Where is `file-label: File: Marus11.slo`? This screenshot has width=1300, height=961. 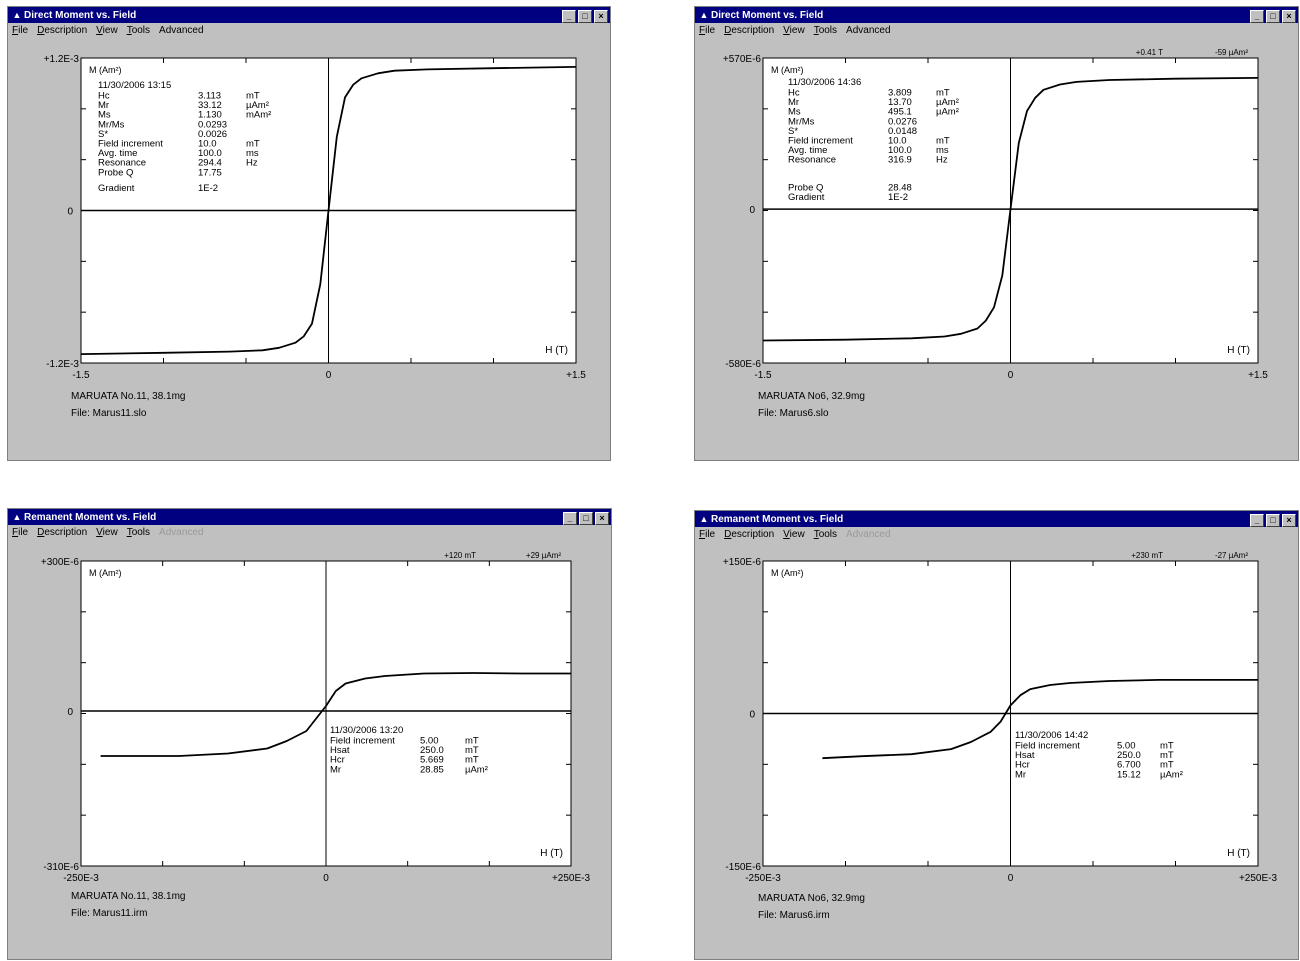
file-label: File: Marus11.slo is located at coordinates (109, 413).